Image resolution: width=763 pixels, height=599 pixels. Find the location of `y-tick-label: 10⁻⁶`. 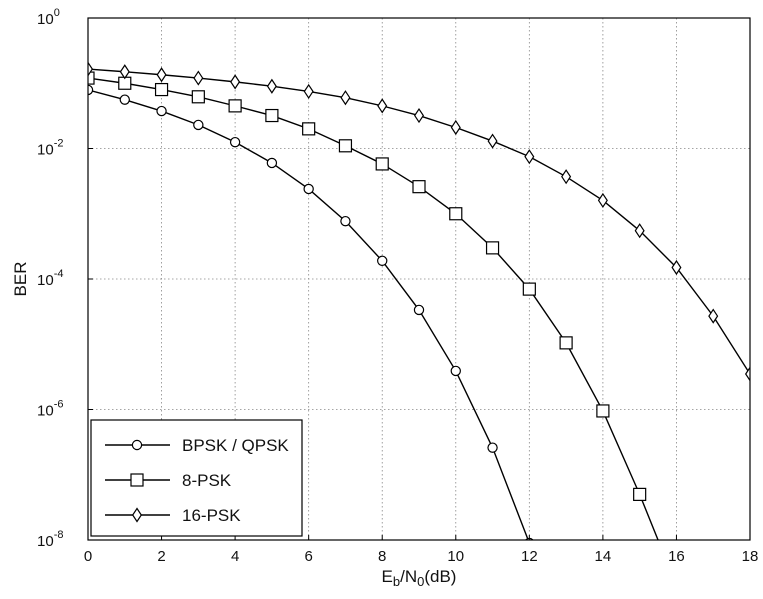

y-tick-label: 10⁻⁶ is located at coordinates (50, 409).